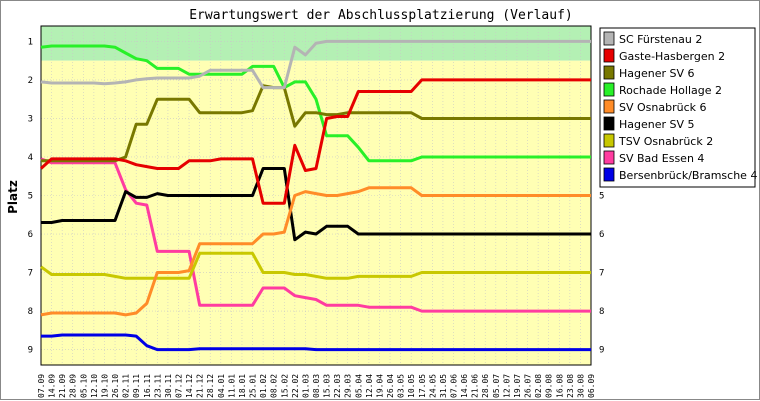 The image size is (760, 401). Describe the element at coordinates (672, 56) in the screenshot. I see `legend-label: Gaste-Hasbergen 2` at that location.